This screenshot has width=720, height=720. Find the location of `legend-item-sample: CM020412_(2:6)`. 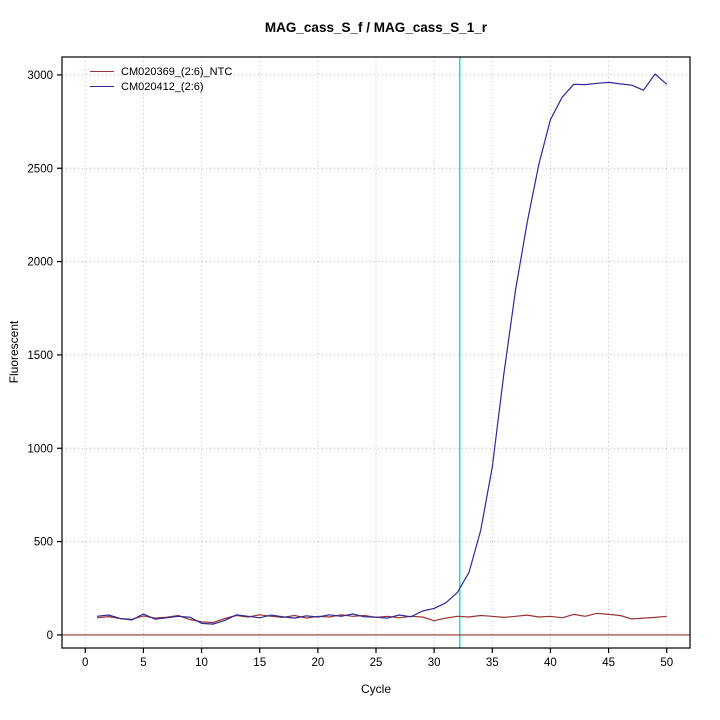

legend-item-sample: CM020412_(2:6) is located at coordinates (161, 86).